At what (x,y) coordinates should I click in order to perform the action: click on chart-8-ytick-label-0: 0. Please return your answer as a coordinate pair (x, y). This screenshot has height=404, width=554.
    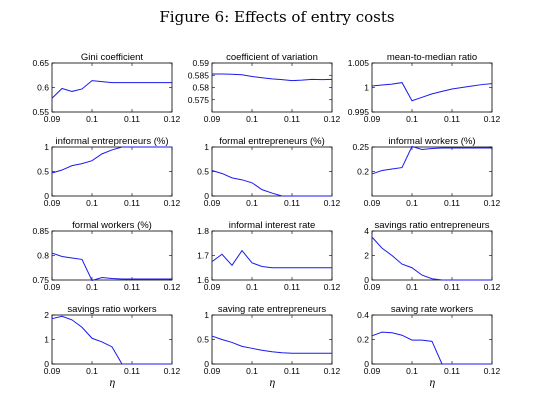
    Looking at the image, I should click on (366, 280).